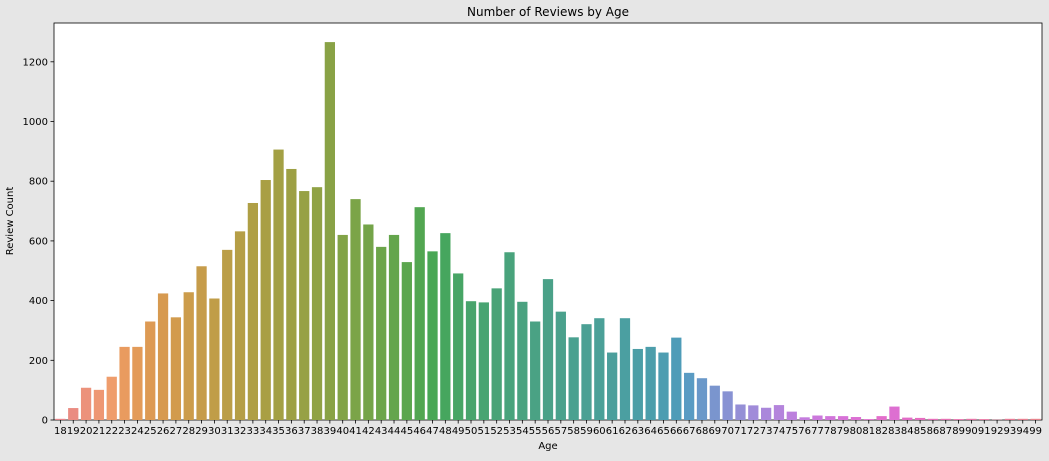 Image resolution: width=1049 pixels, height=461 pixels. What do you see at coordinates (35, 62) in the screenshot?
I see `y-tick-label: 1200` at bounding box center [35, 62].